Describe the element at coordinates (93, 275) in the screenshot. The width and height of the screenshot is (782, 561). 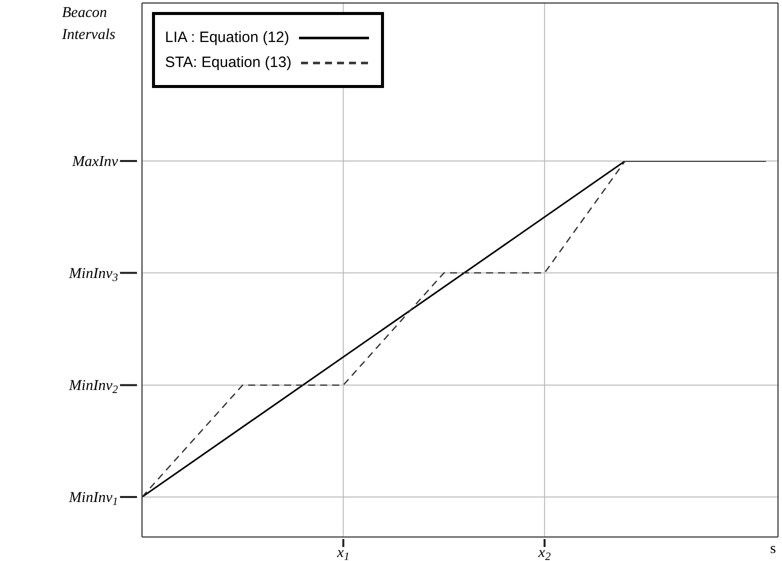
I see `ref-line-label: MinInv$_{3}$` at that location.